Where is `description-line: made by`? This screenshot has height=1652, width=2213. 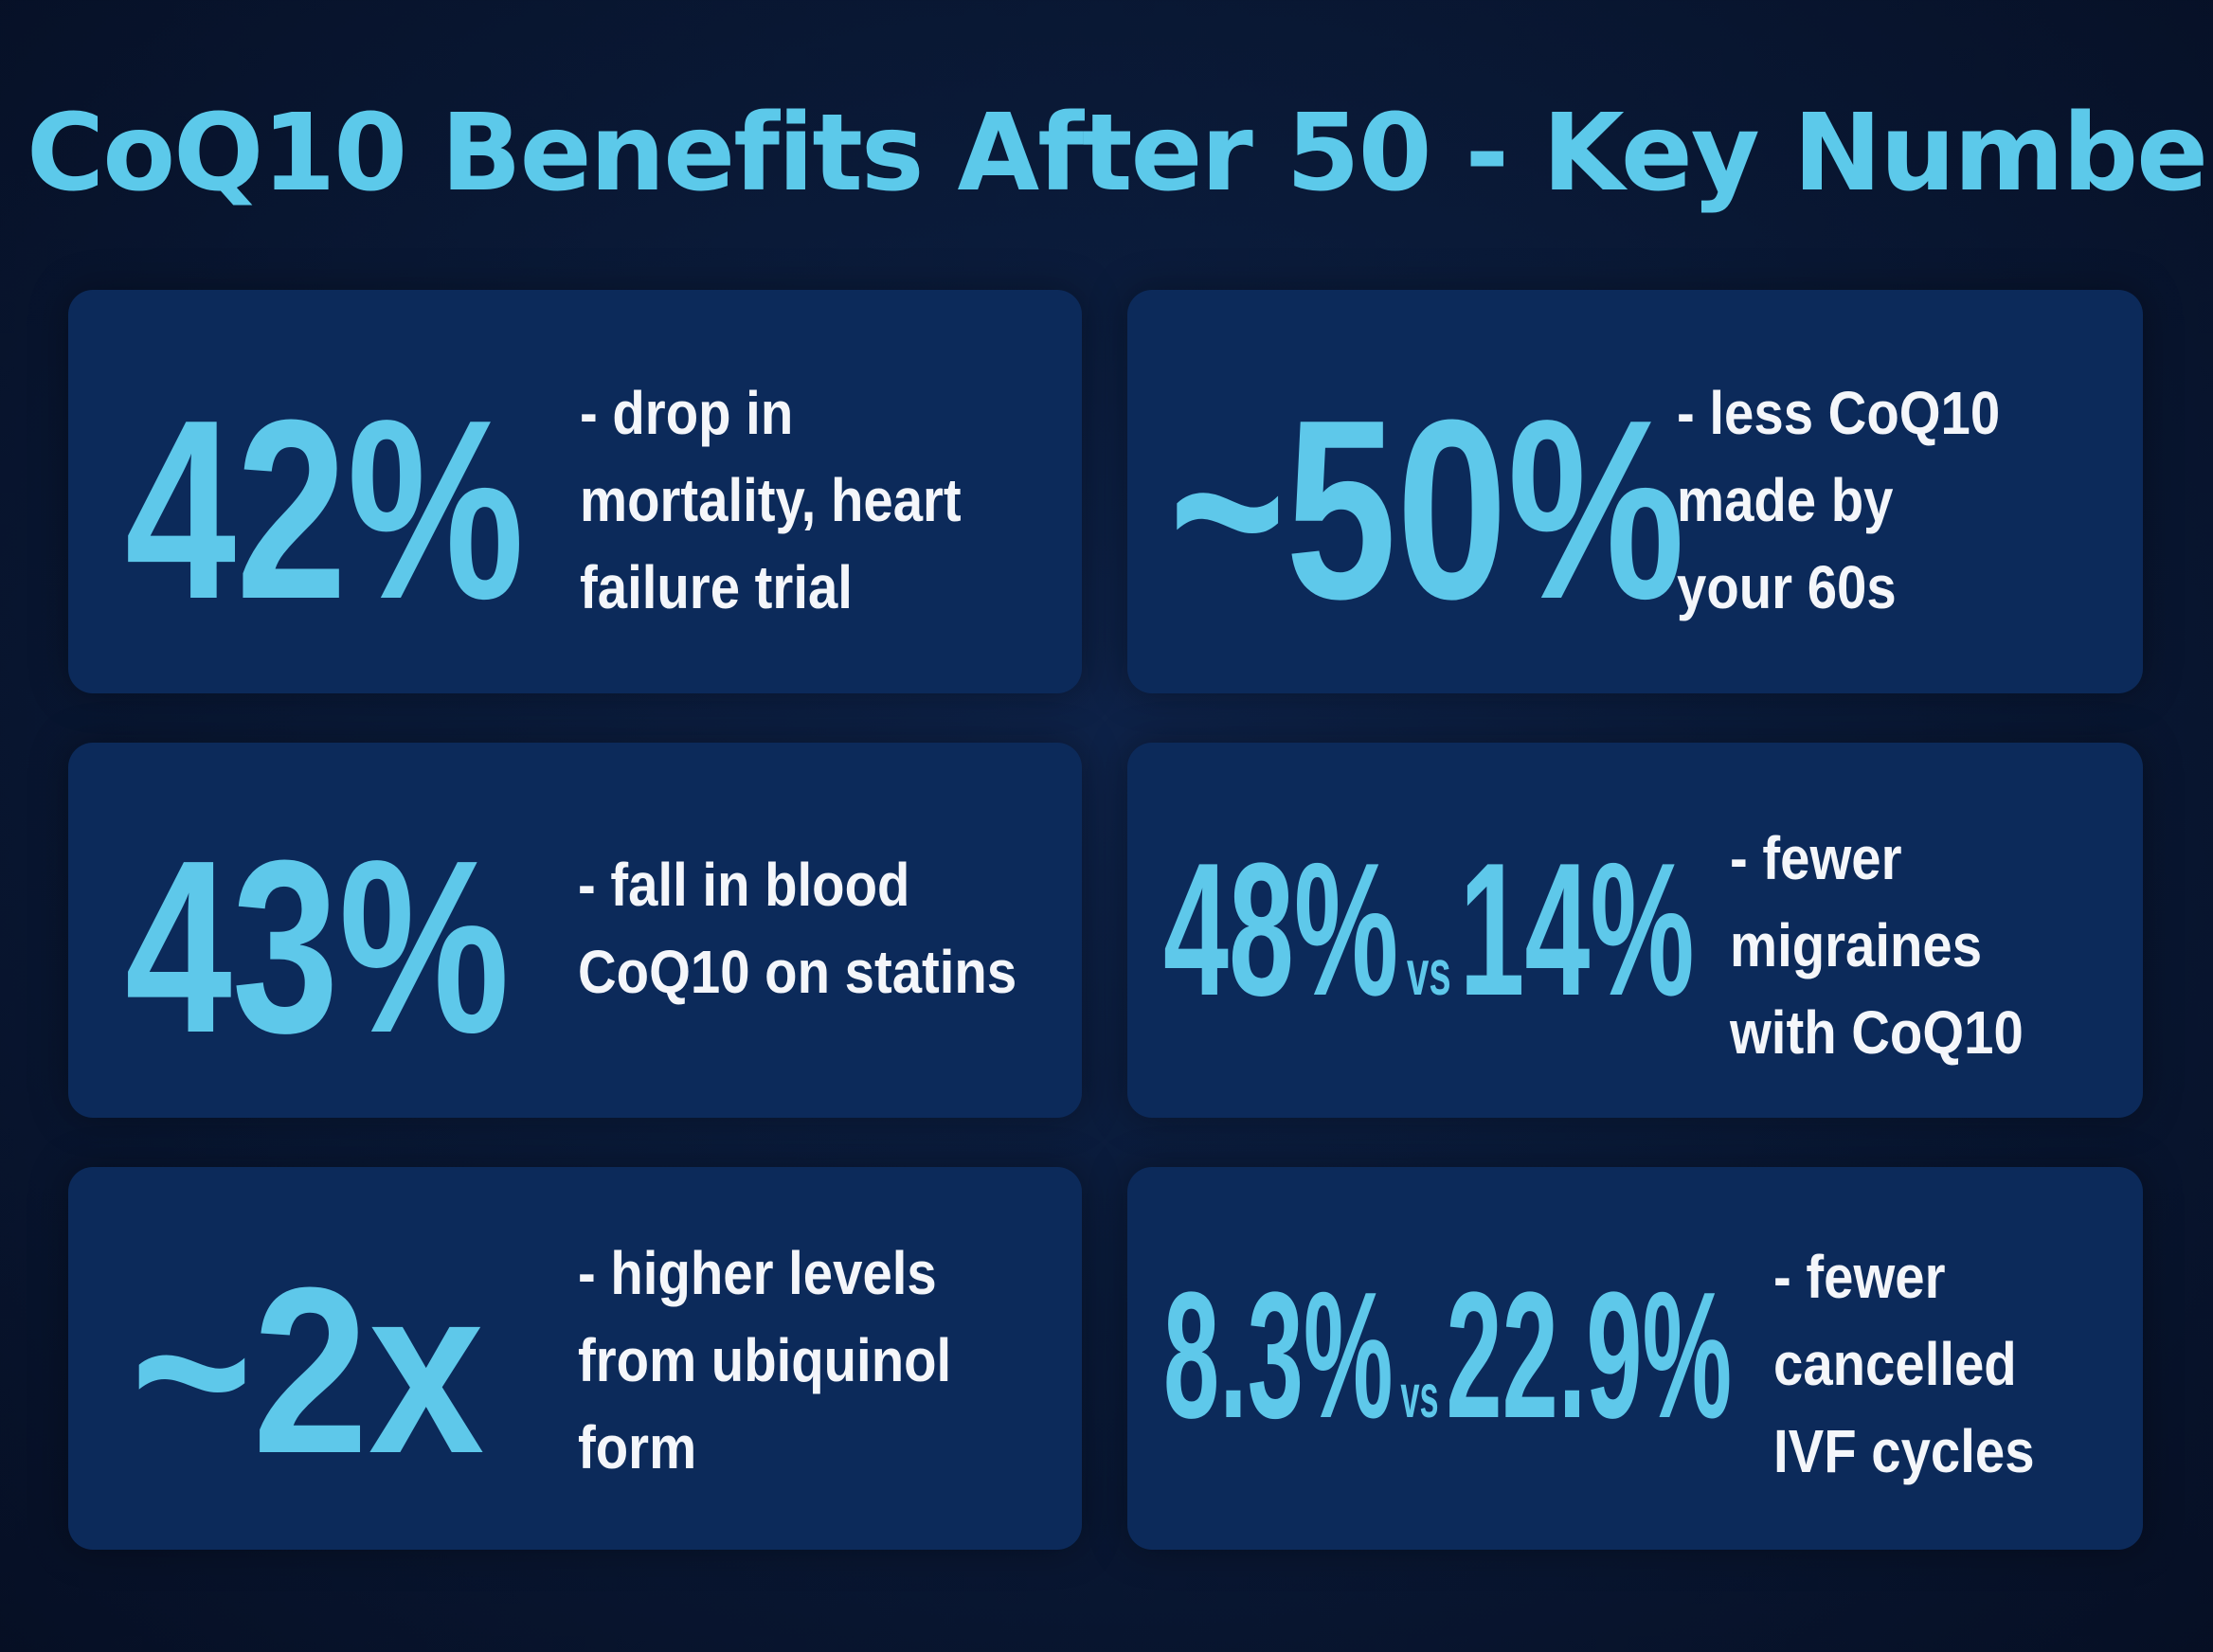 description-line: made by is located at coordinates (1785, 500).